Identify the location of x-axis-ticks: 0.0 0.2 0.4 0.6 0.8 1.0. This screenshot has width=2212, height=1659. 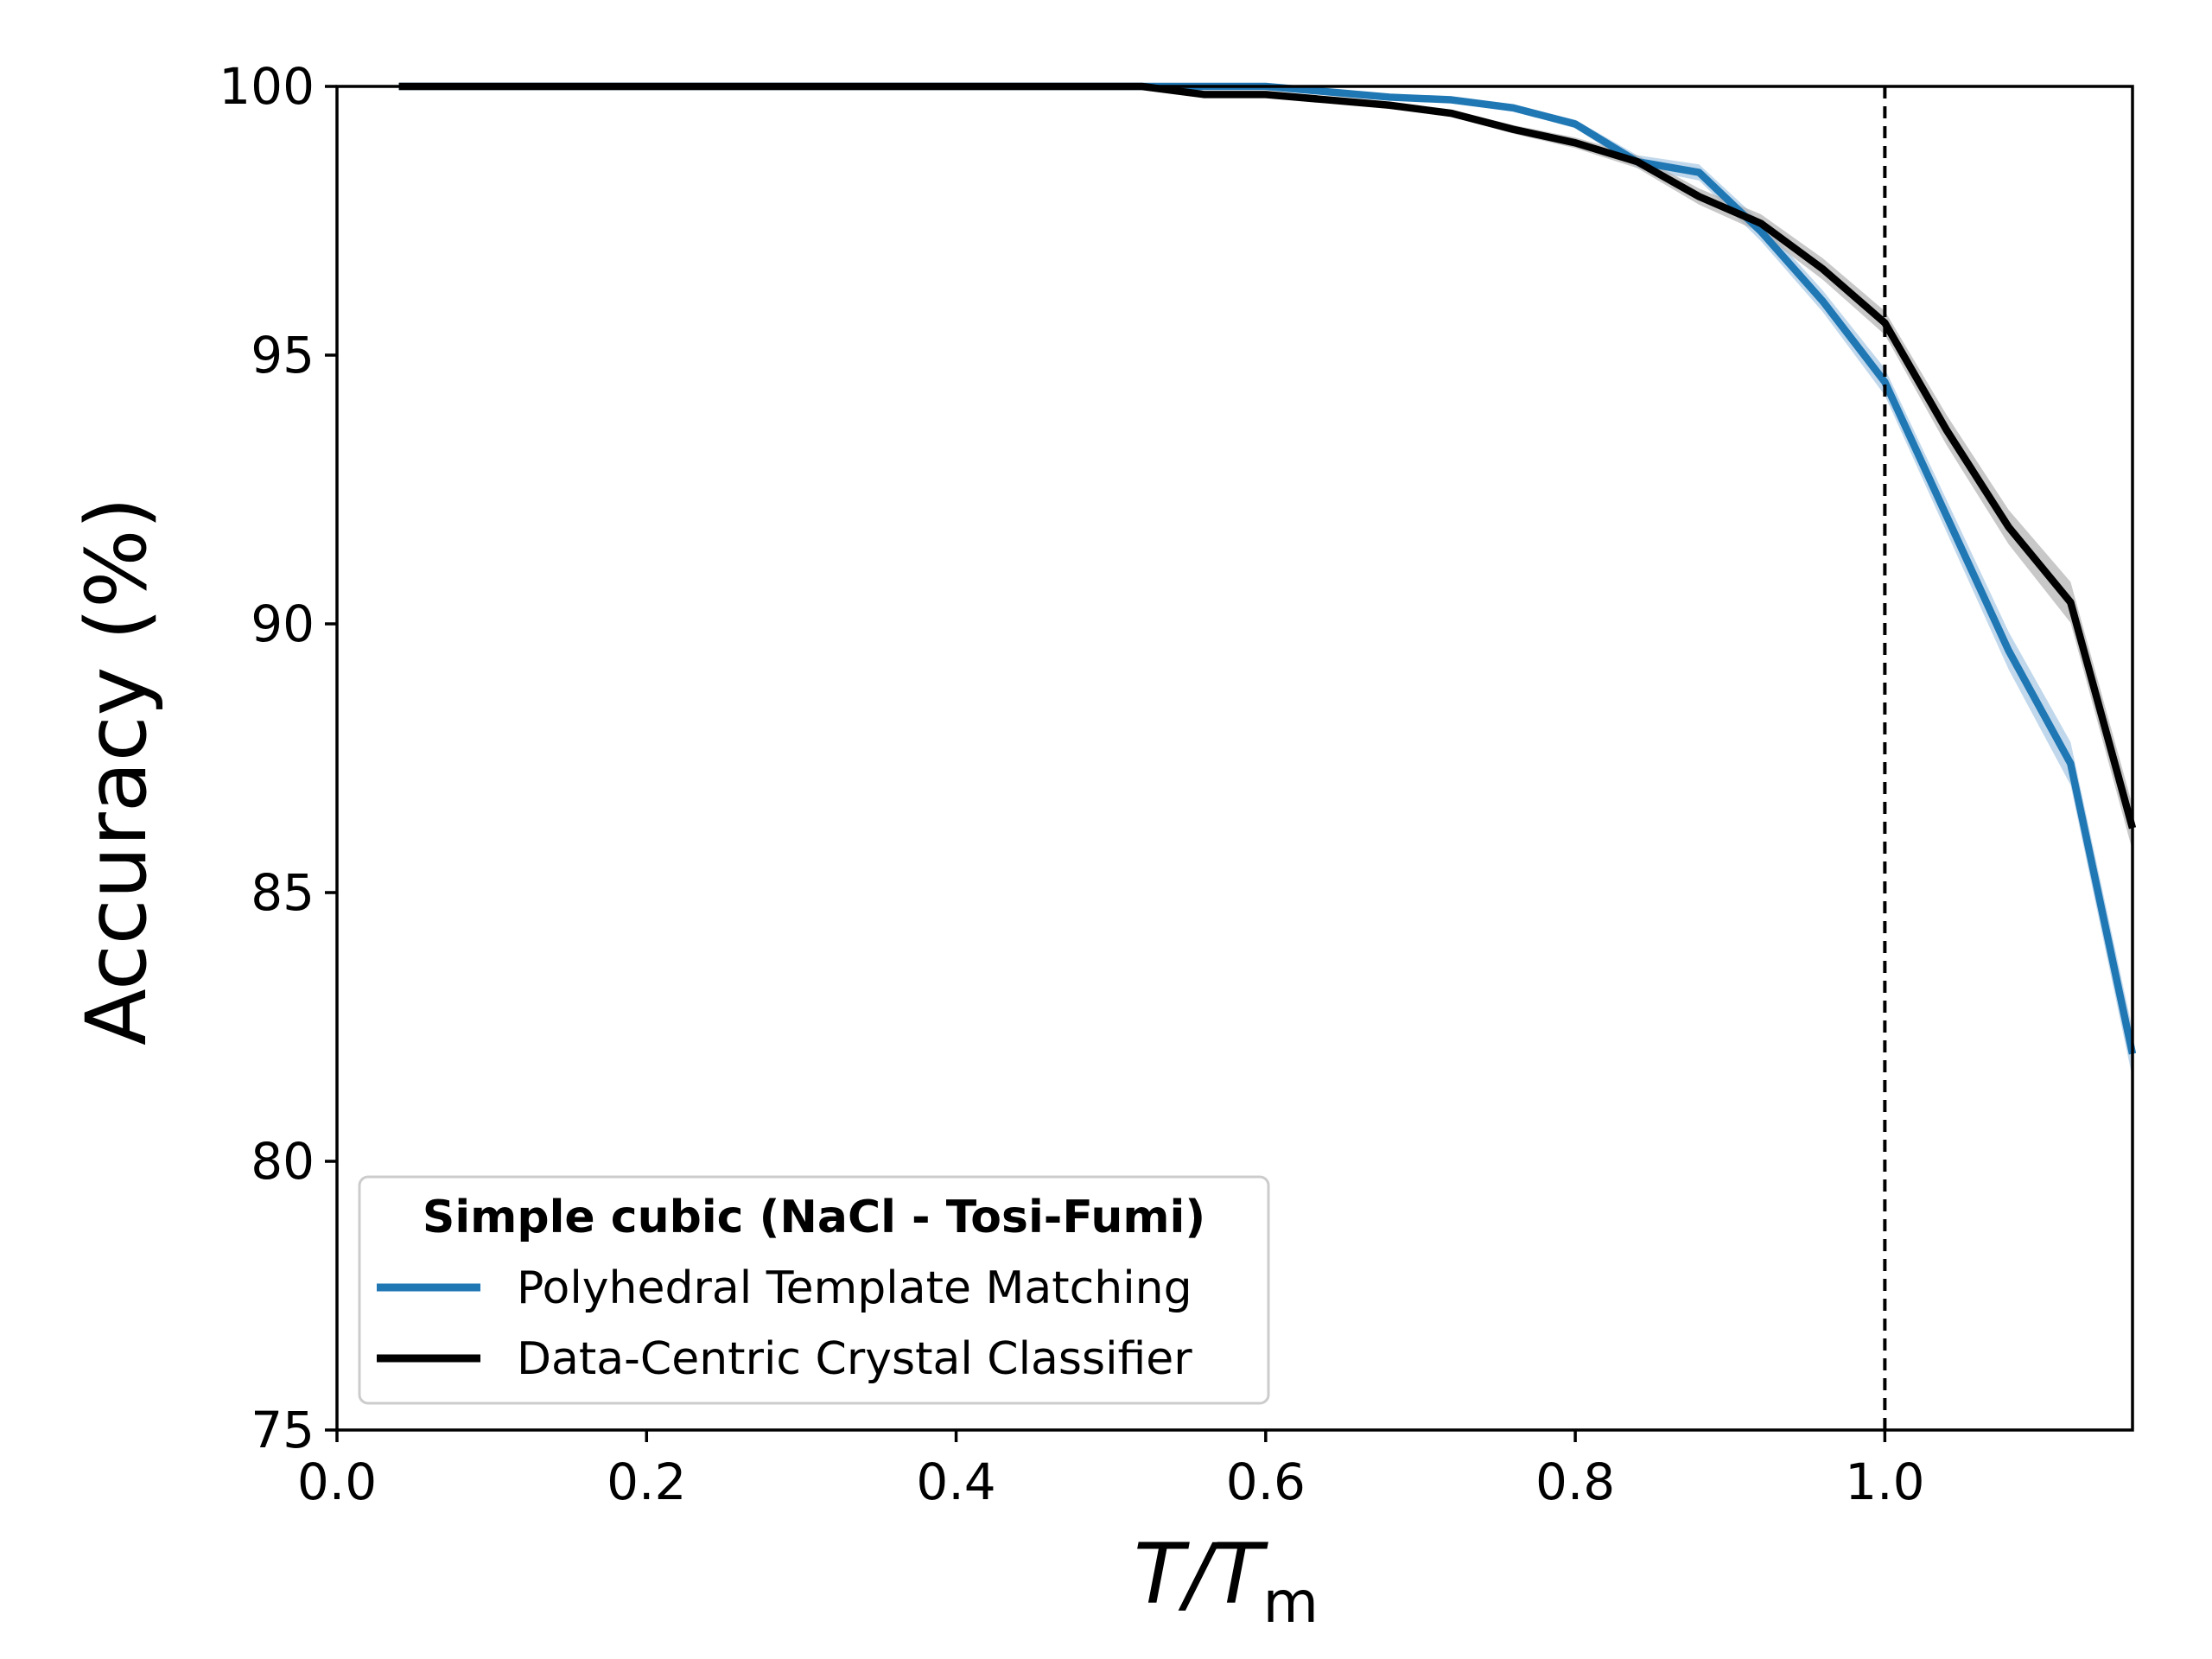
(1111, 1470).